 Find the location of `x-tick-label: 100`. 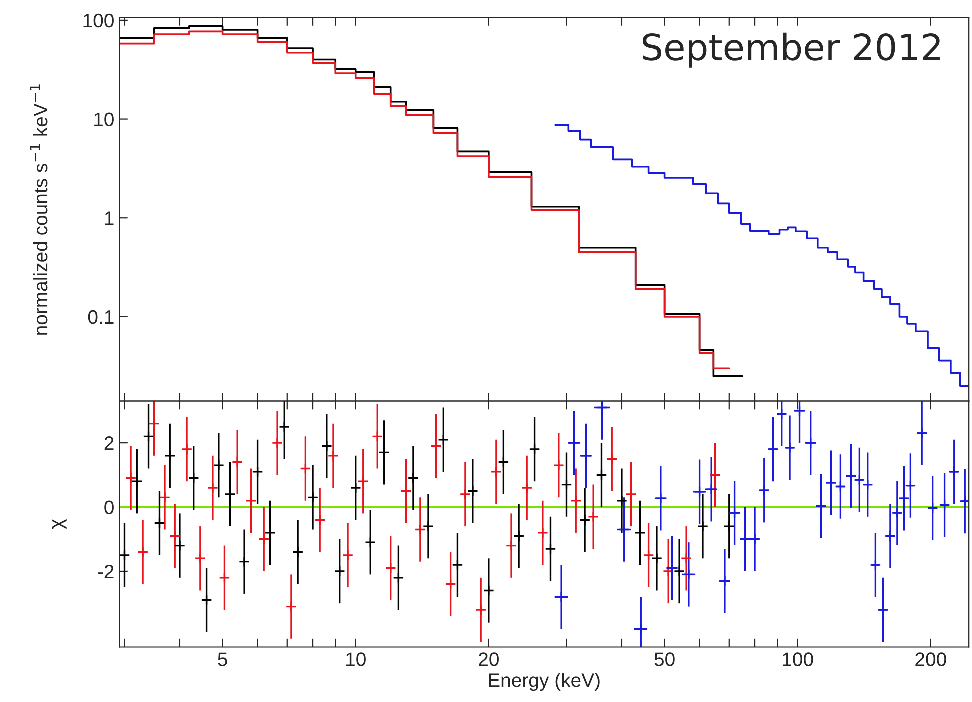

x-tick-label: 100 is located at coordinates (798, 659).